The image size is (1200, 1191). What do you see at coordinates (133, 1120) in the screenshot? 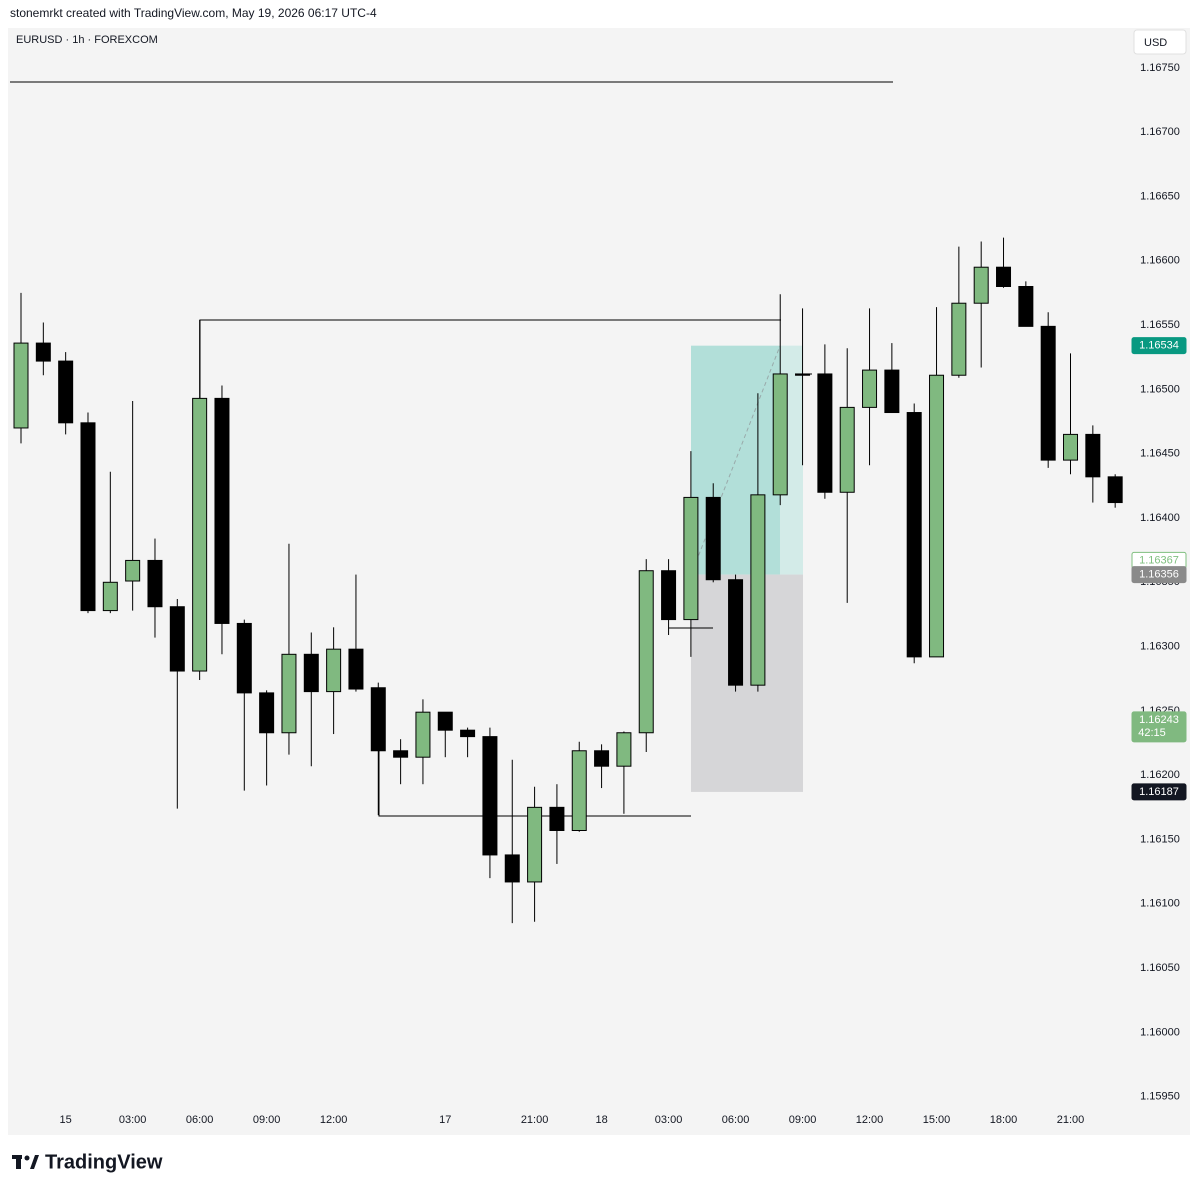
I see `x-tick-label: 03:00` at bounding box center [133, 1120].